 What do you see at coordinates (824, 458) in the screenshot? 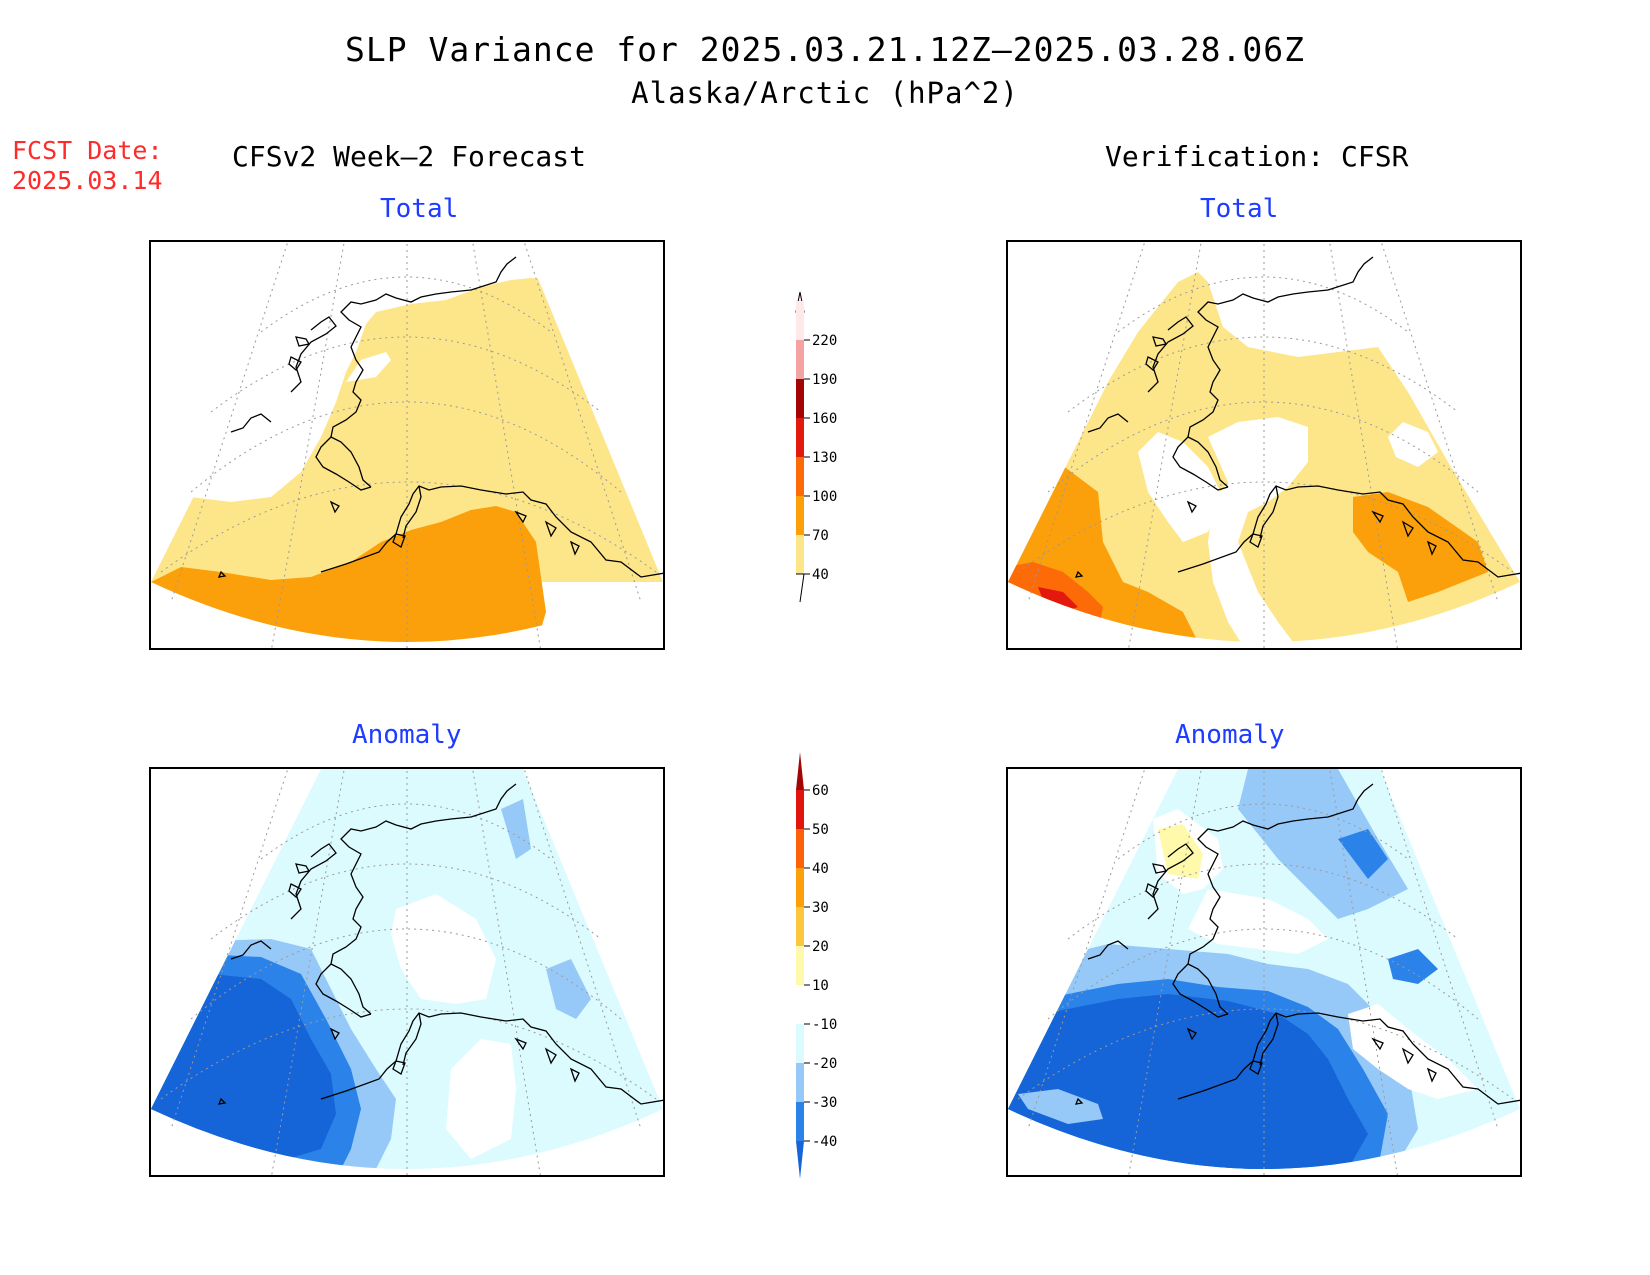
I see `total-colorbar-tick-label: 130` at bounding box center [824, 458].